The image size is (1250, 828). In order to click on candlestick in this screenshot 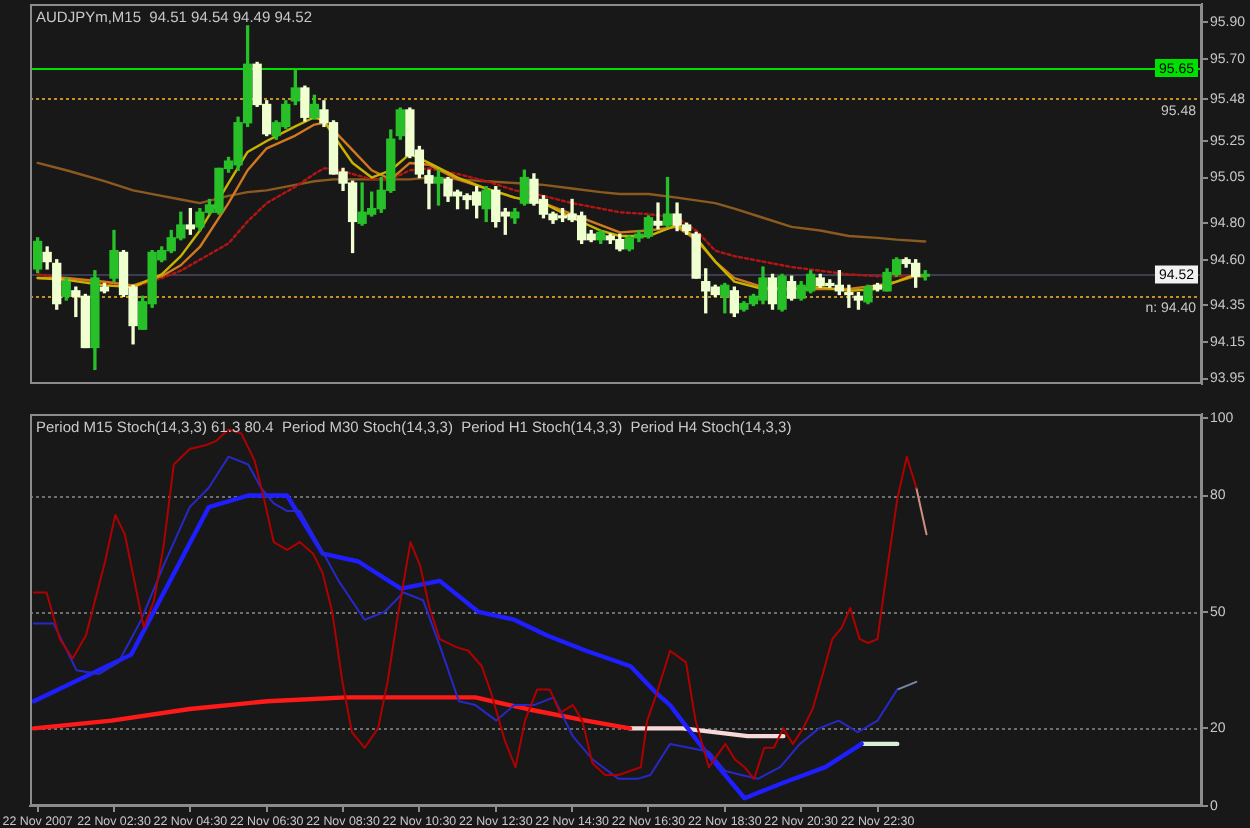, I will do `click(658, 216)`.